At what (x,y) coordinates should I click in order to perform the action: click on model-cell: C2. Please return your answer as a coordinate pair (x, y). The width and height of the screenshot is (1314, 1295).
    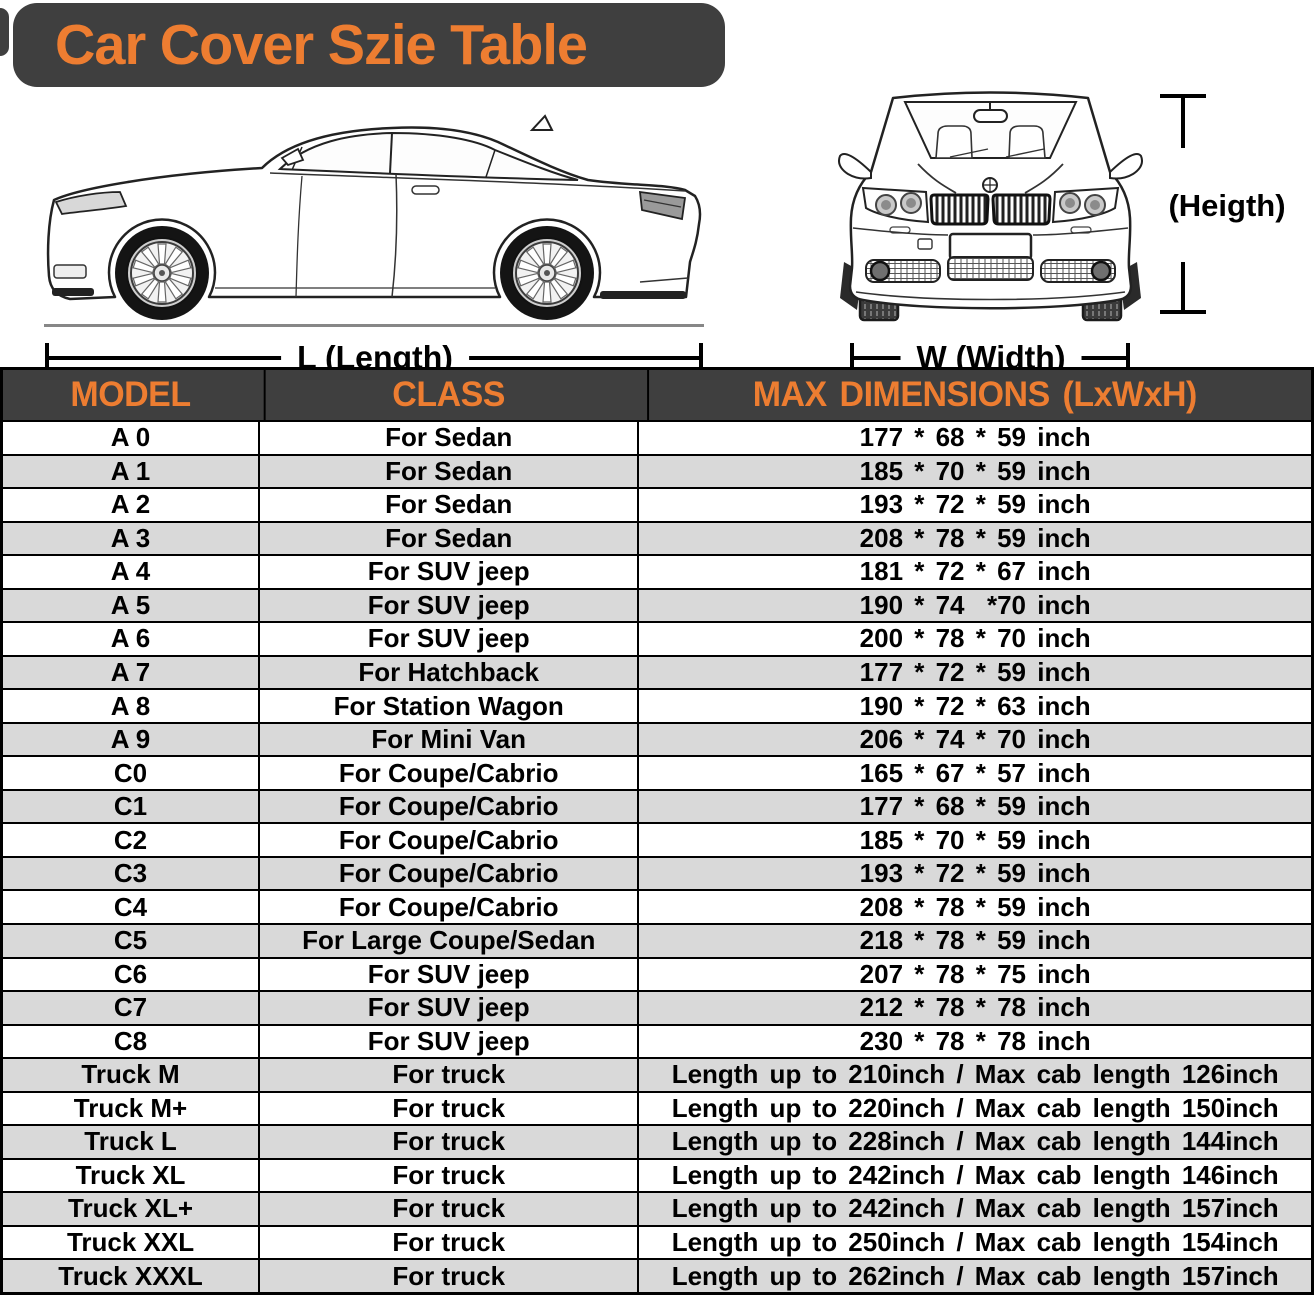
    Looking at the image, I should click on (130, 839).